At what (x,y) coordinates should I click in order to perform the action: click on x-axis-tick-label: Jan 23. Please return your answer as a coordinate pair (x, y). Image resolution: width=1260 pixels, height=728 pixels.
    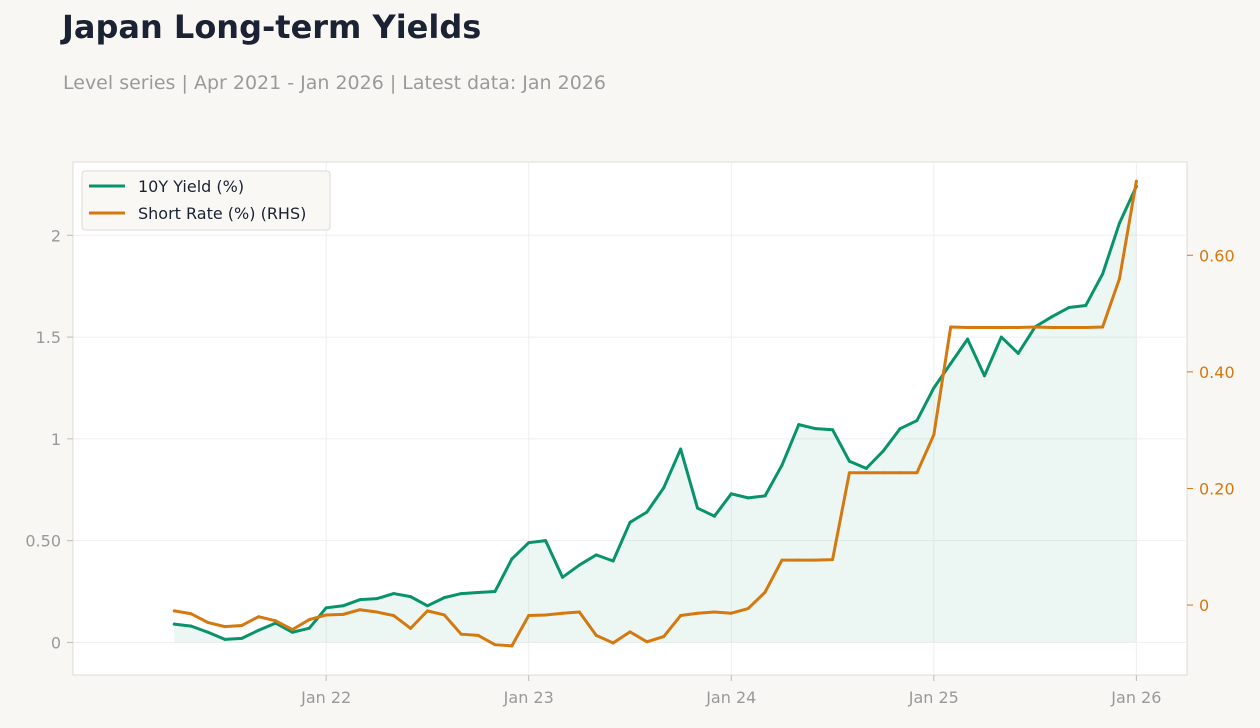
    Looking at the image, I should click on (528, 697).